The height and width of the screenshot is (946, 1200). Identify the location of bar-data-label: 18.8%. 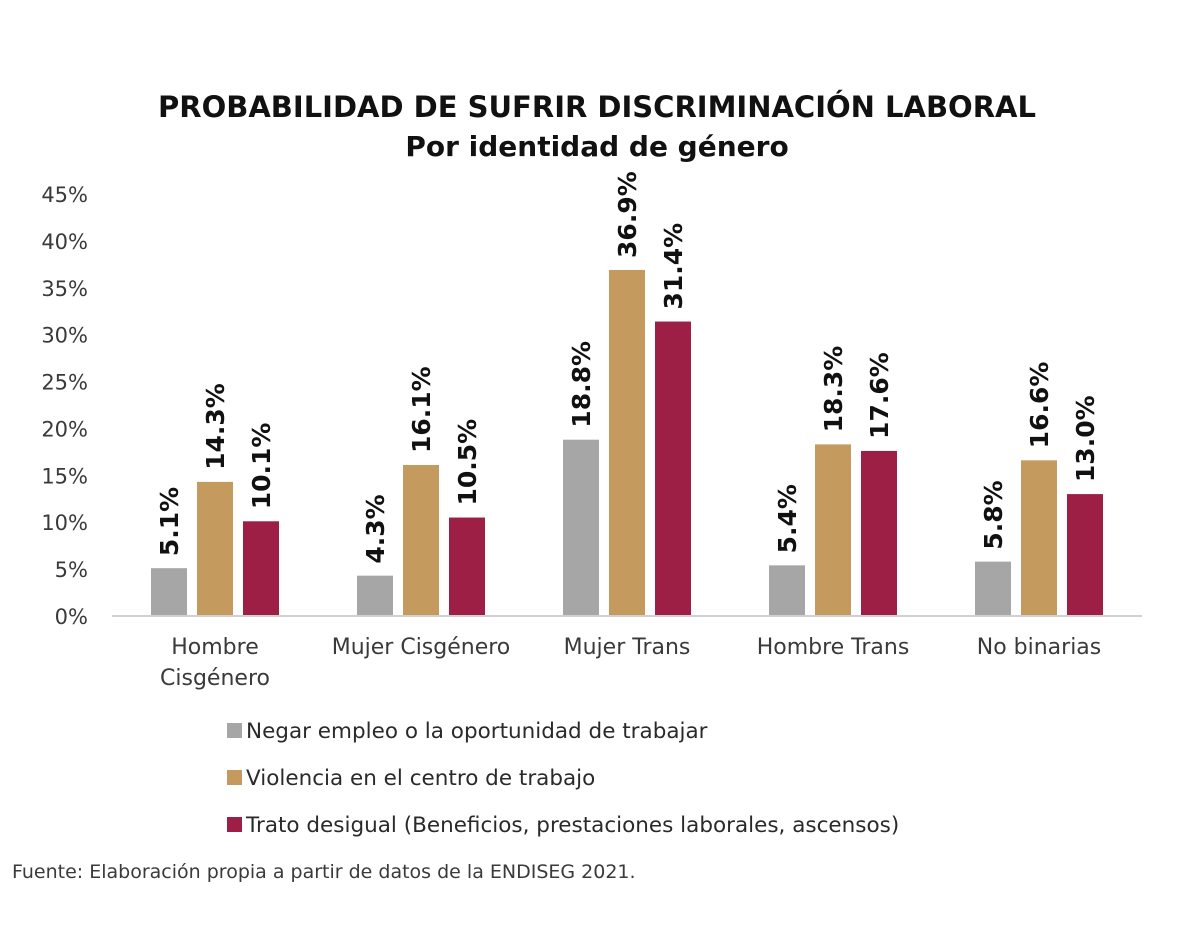
(581, 384).